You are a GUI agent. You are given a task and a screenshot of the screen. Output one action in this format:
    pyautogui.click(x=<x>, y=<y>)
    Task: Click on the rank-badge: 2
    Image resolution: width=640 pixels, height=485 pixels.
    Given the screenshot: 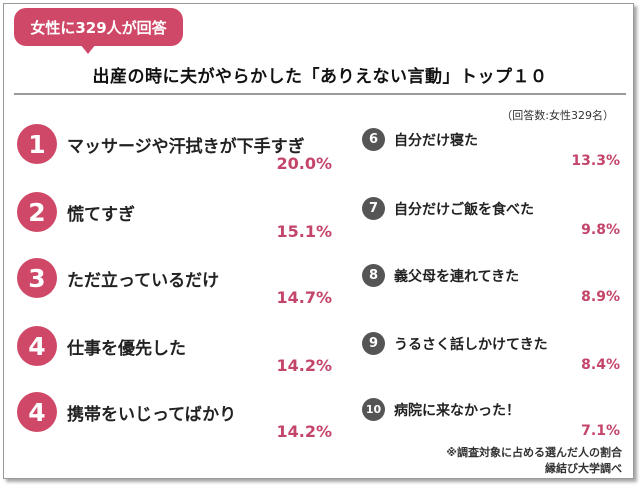 What is the action you would take?
    pyautogui.click(x=37, y=212)
    